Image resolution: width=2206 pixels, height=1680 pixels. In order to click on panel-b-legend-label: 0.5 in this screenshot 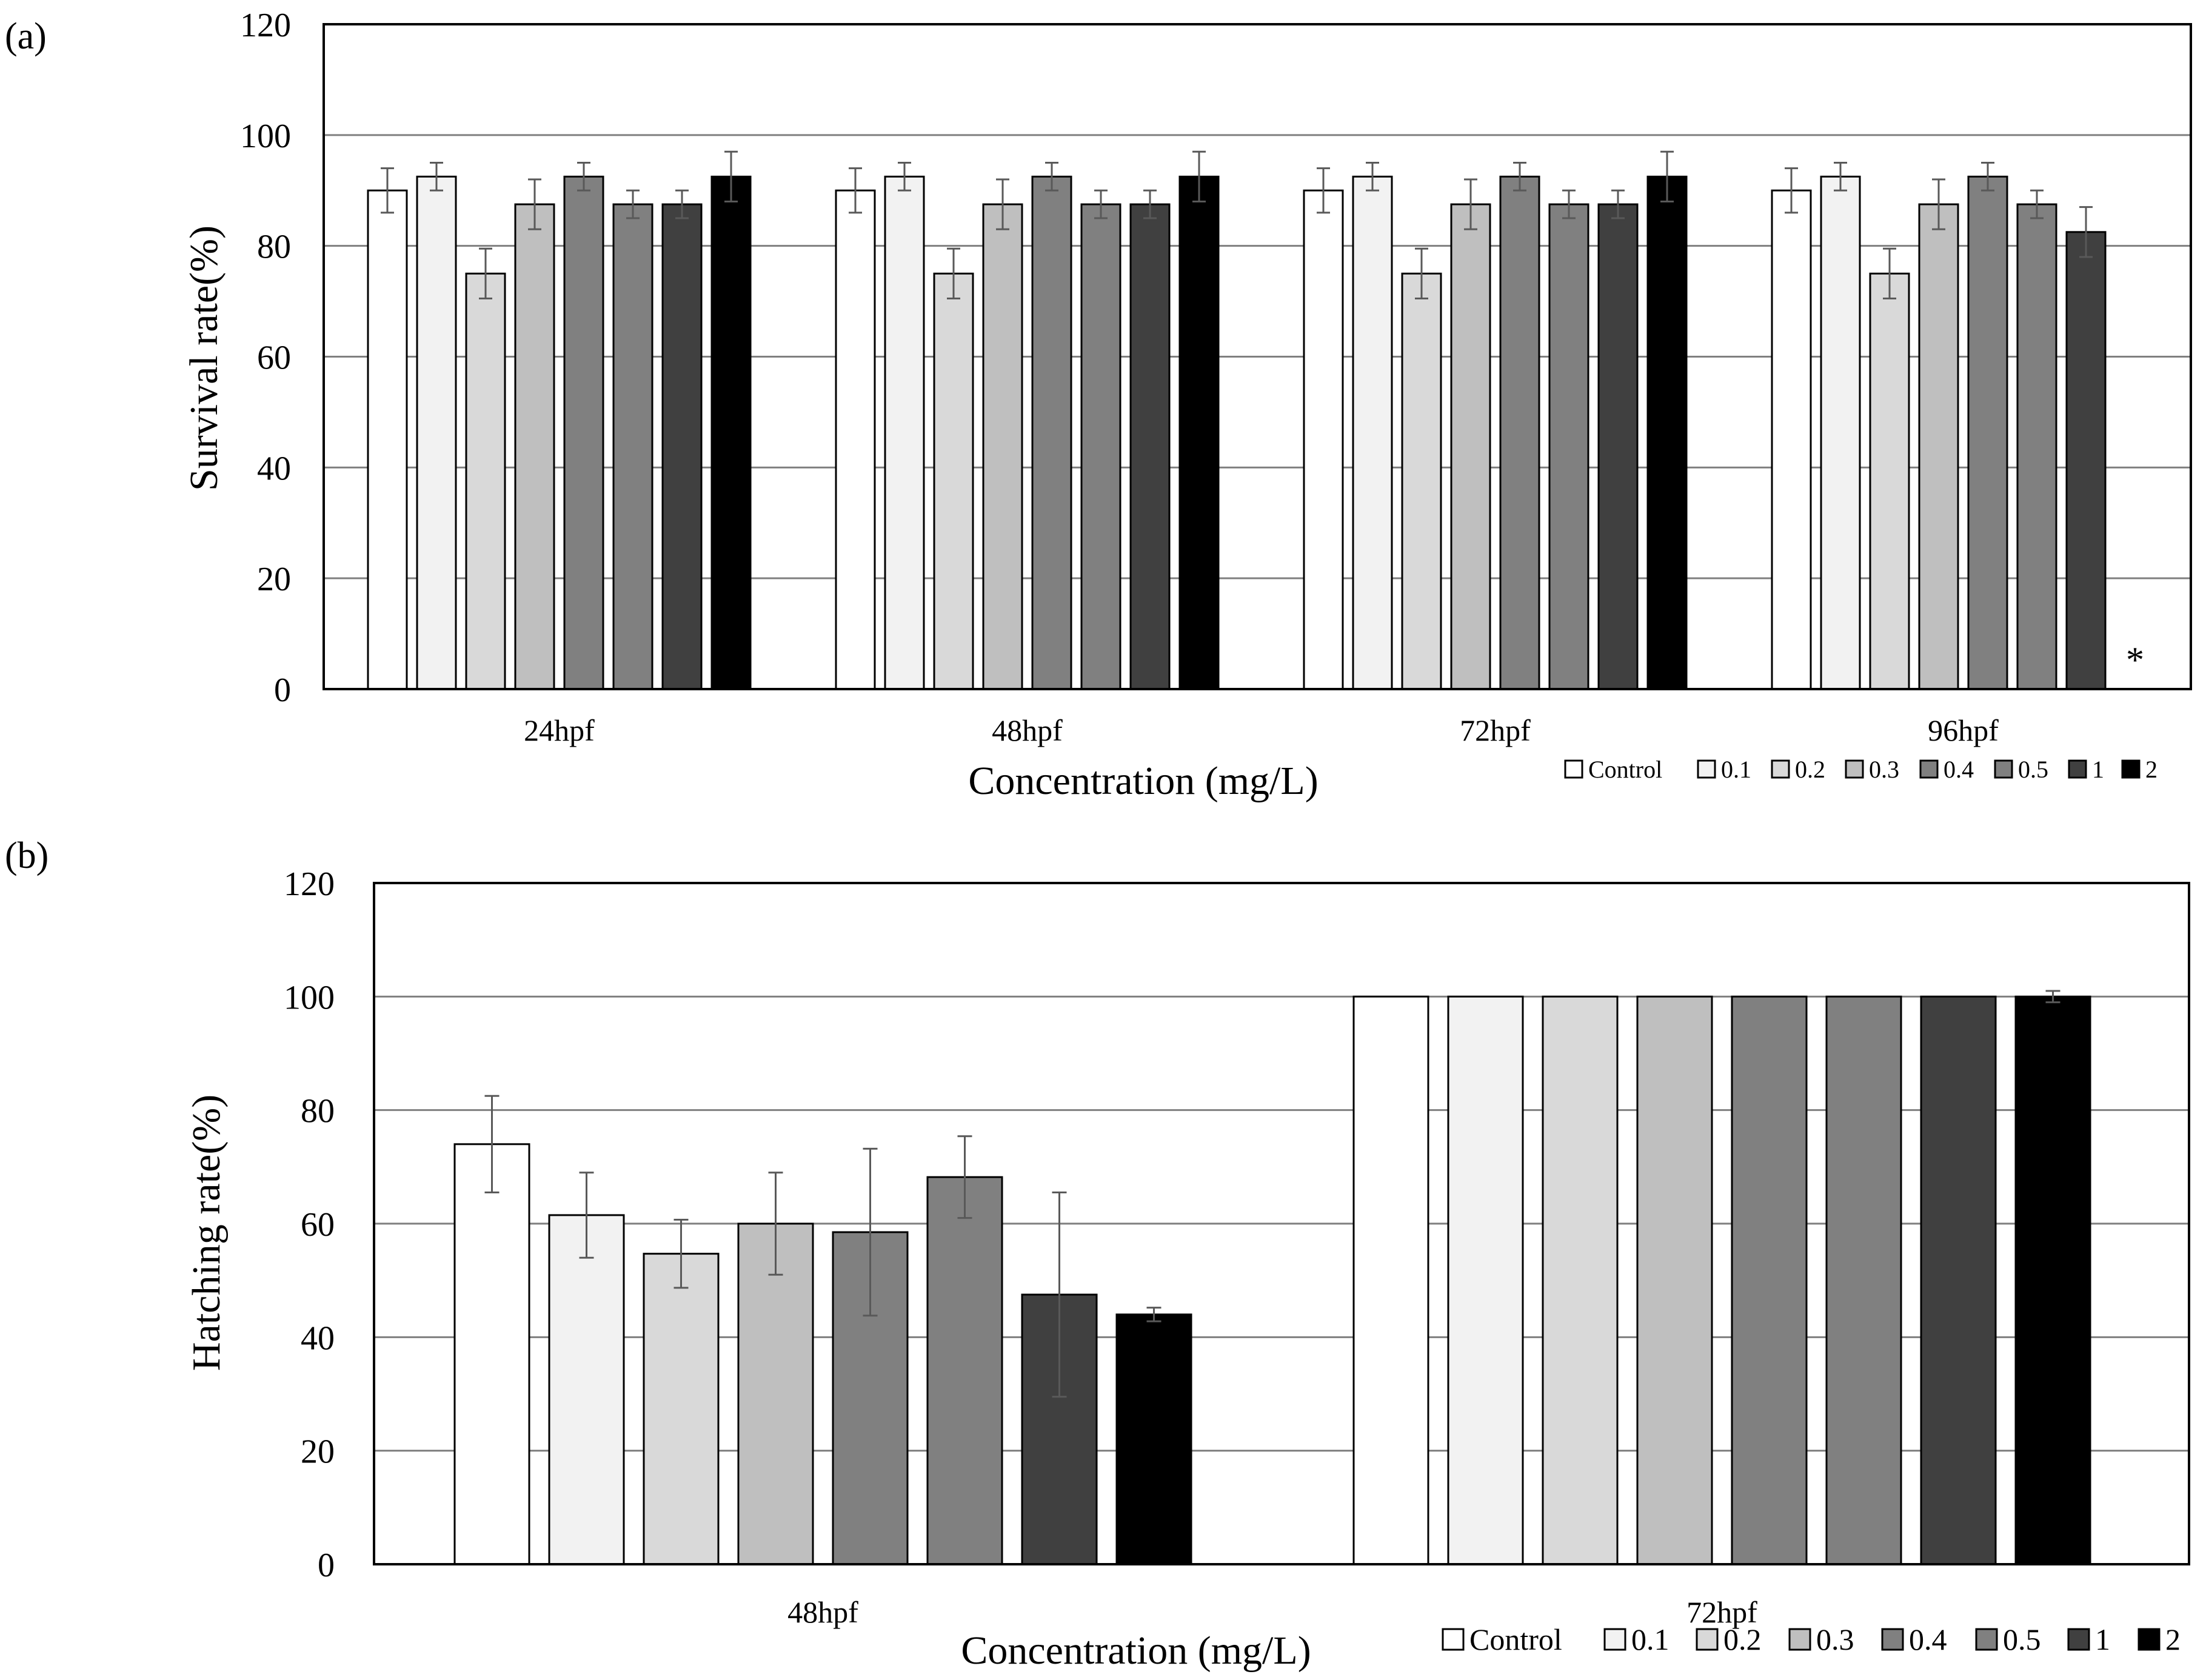, I will do `click(2022, 1639)`.